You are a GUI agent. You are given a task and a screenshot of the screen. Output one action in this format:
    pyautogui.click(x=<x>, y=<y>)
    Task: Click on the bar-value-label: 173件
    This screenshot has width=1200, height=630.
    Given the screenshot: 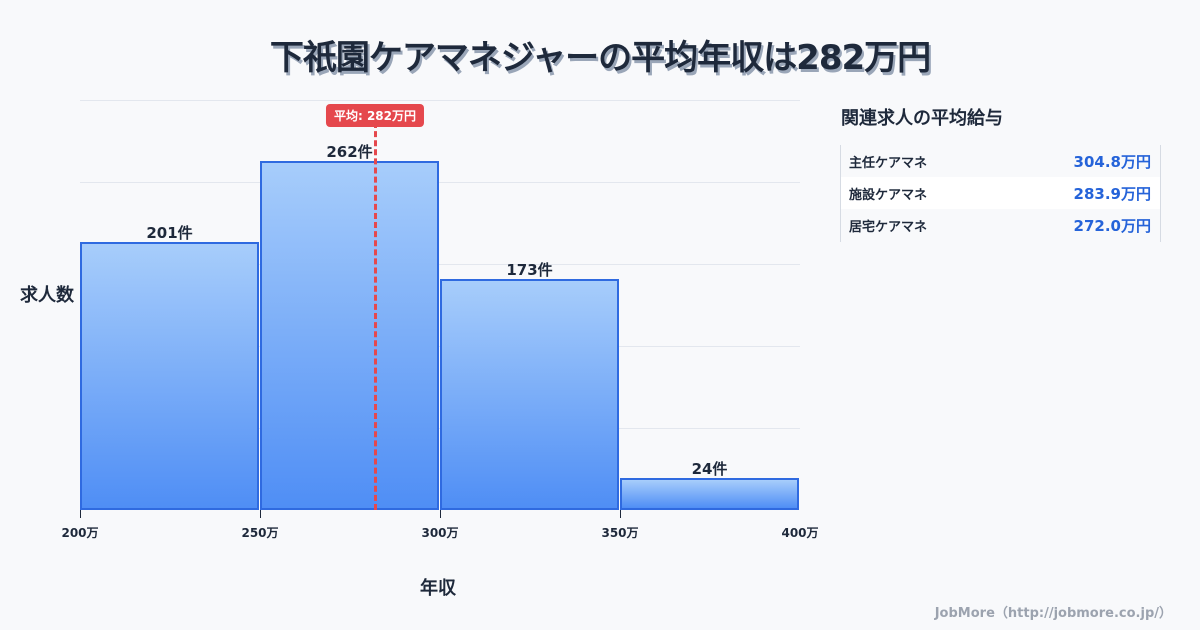 What is the action you would take?
    pyautogui.click(x=529, y=270)
    